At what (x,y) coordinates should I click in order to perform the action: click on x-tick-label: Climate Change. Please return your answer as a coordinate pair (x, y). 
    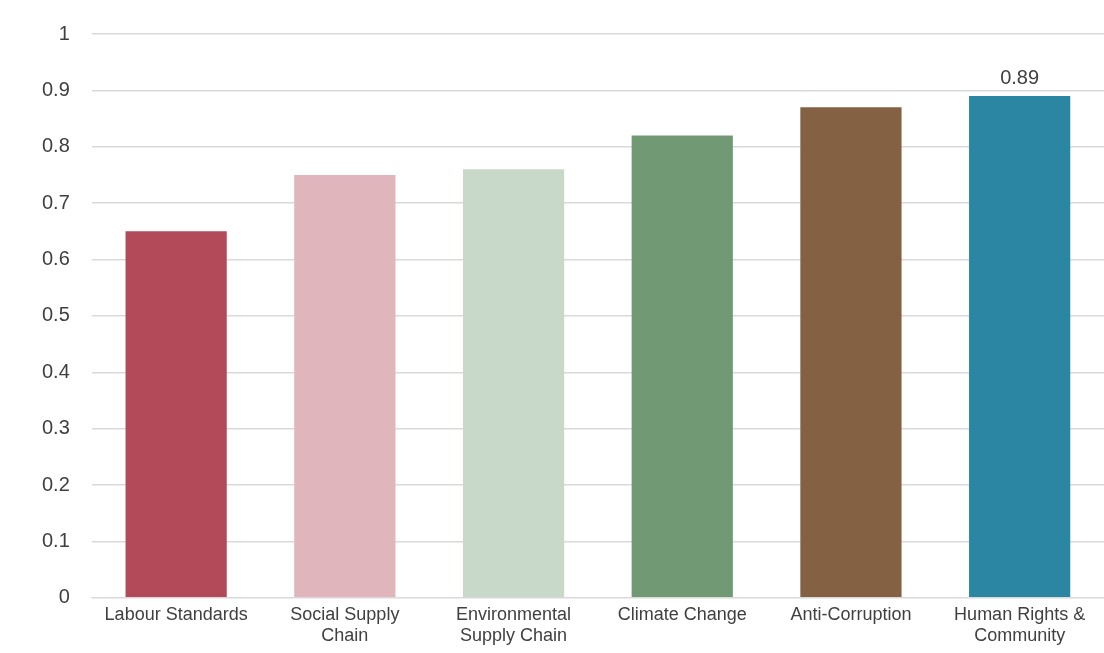
    Looking at the image, I should click on (682, 613).